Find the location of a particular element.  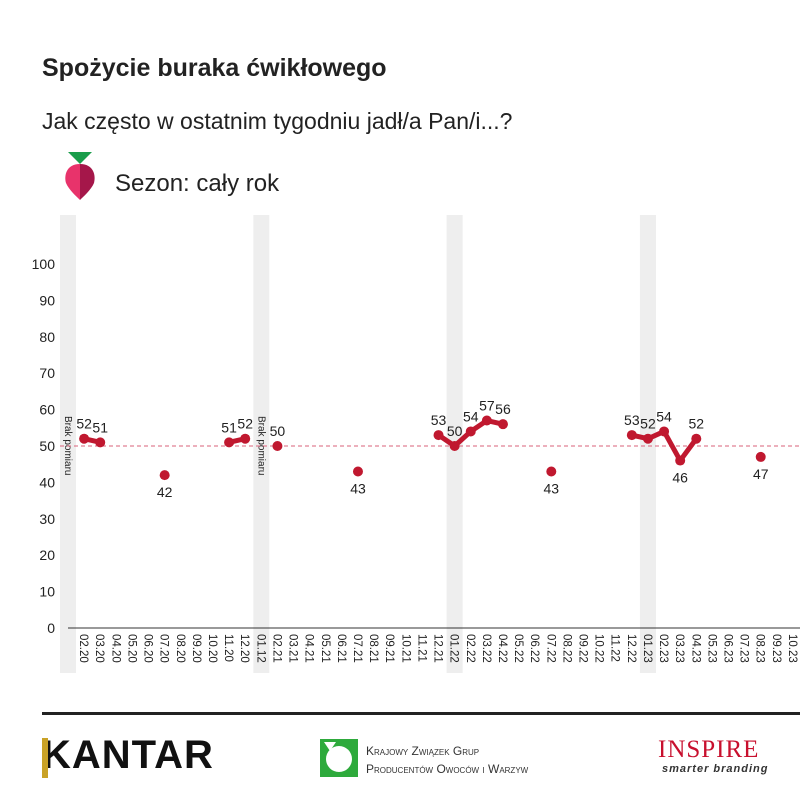

x-tick-label: 12.22 is located at coordinates (631, 648).